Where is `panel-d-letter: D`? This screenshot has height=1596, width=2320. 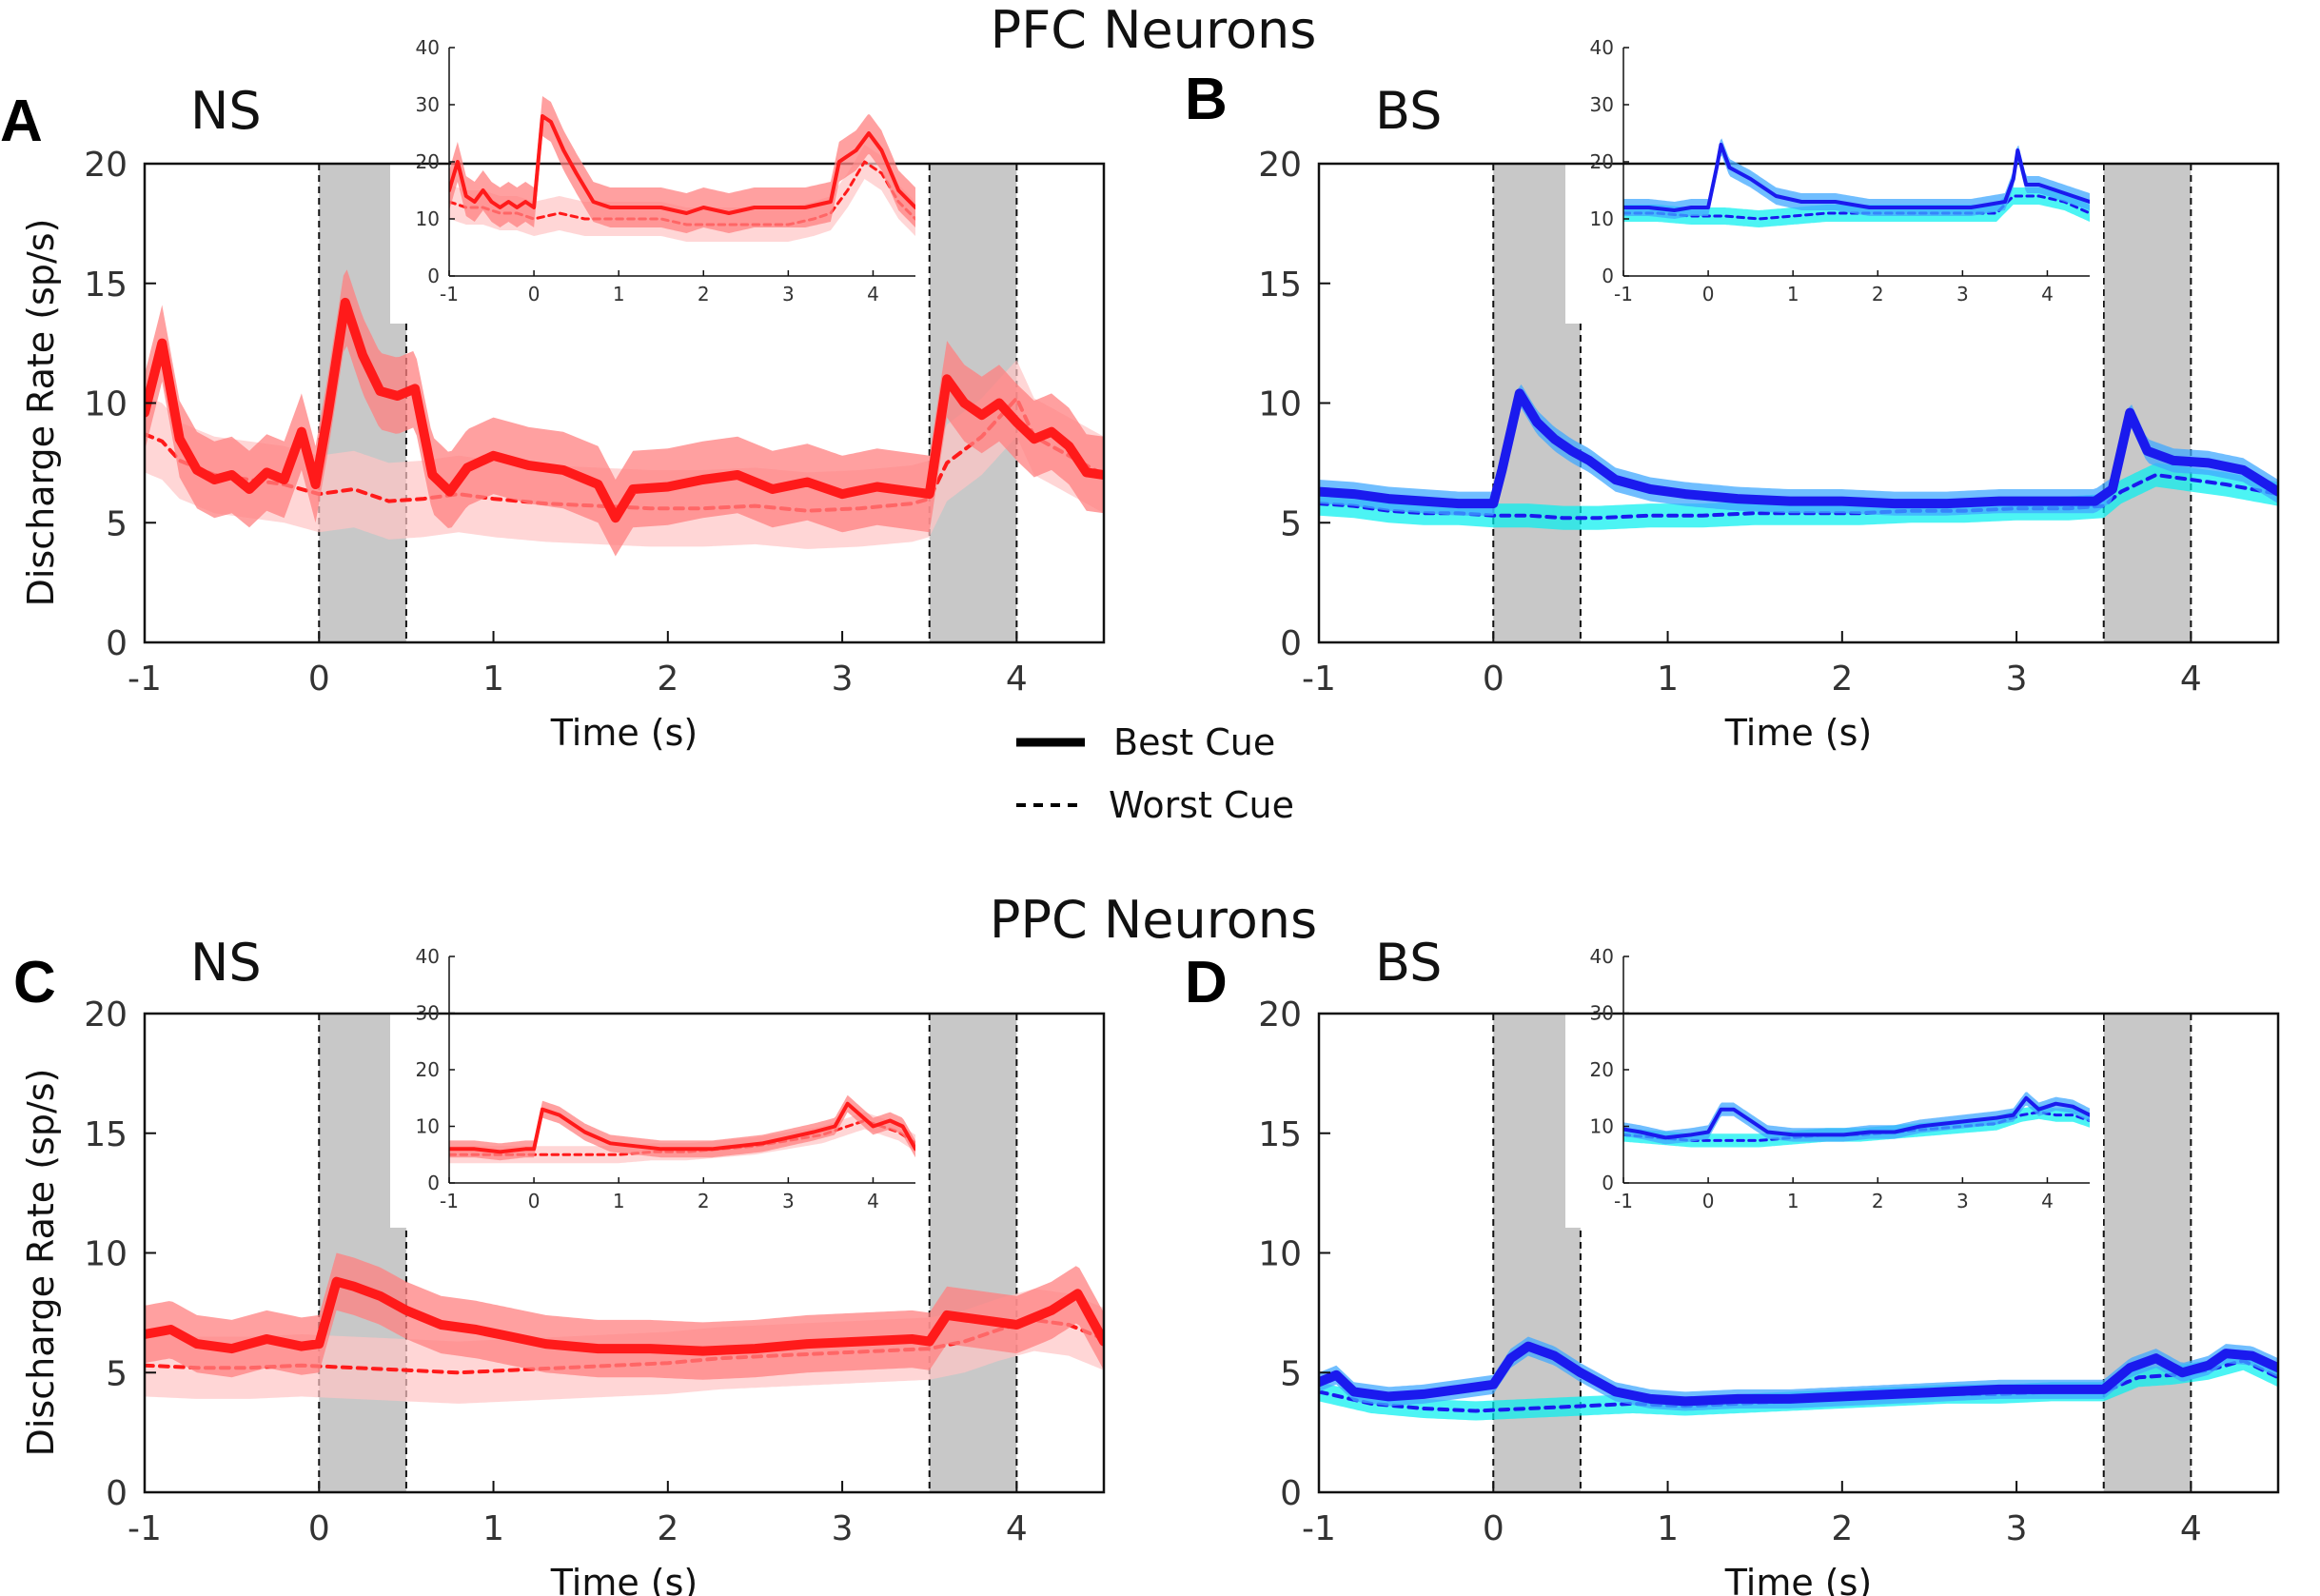 panel-d-letter: D is located at coordinates (1206, 982).